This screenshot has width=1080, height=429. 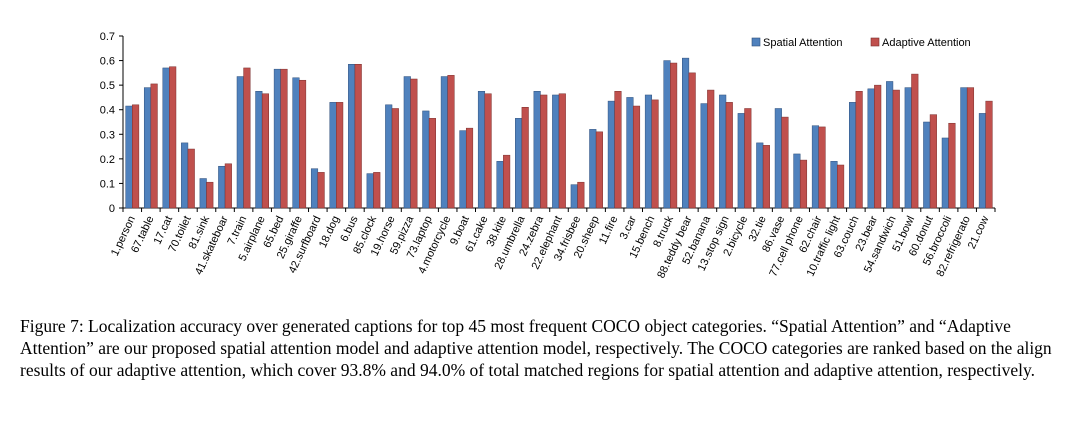 I want to click on y-tick-label: 0.5, so click(x=107, y=86).